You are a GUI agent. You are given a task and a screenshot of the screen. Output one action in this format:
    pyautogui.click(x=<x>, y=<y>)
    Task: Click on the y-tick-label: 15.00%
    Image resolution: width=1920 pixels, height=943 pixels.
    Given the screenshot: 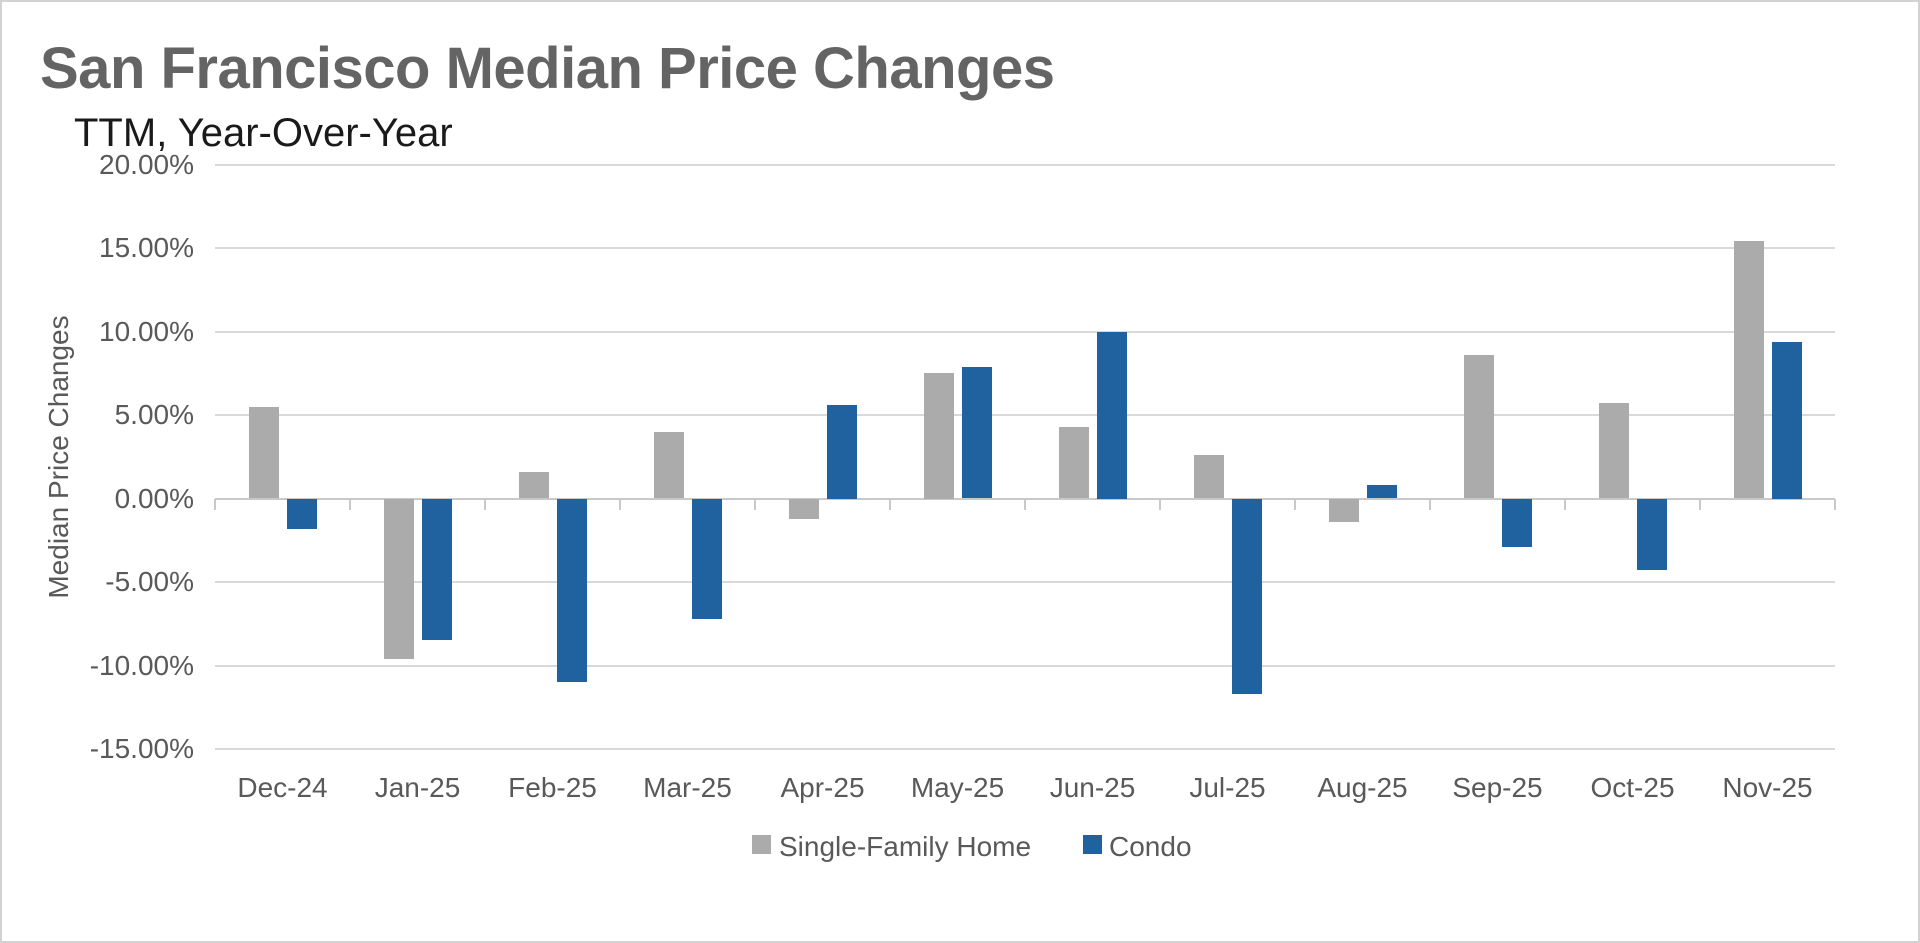 What is the action you would take?
    pyautogui.click(x=146, y=247)
    